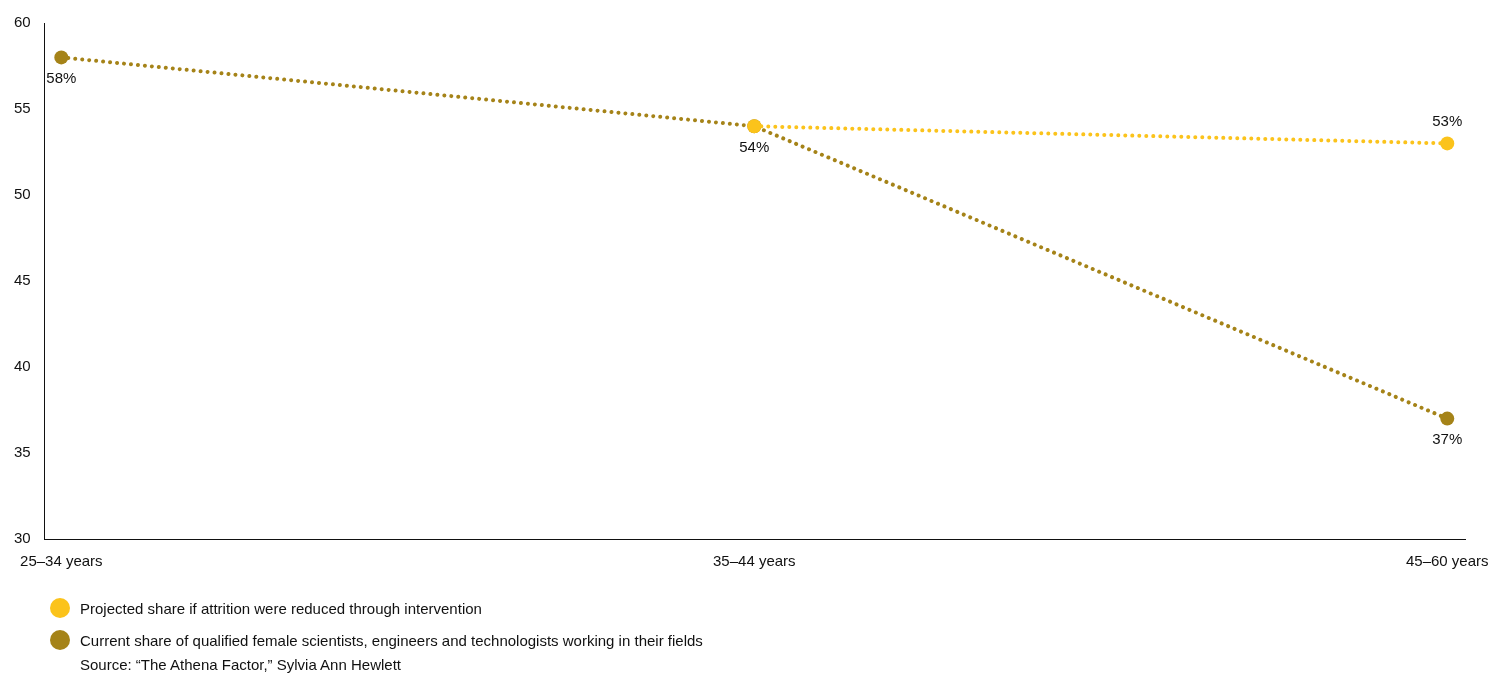 The image size is (1503, 681). Describe the element at coordinates (61, 561) in the screenshot. I see `x-tick-label: 25–34 years` at that location.